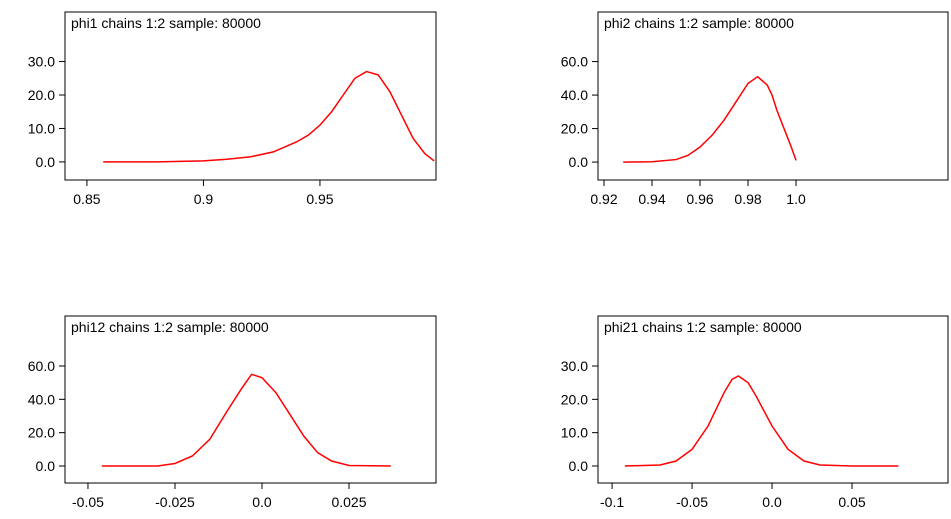  I want to click on x-tick-label: 0.95, so click(319, 199).